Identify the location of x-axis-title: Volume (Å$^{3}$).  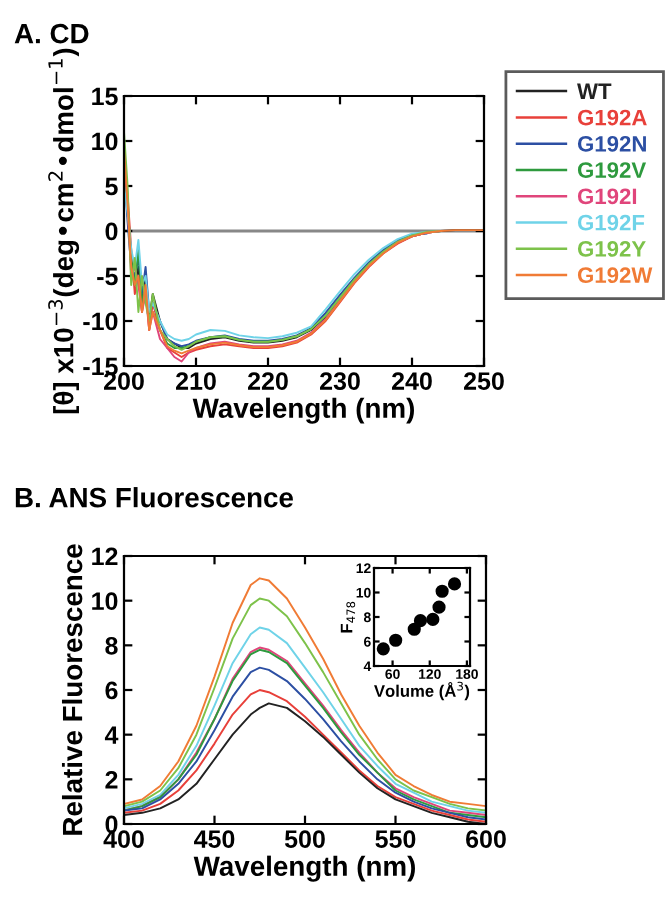
(422, 691).